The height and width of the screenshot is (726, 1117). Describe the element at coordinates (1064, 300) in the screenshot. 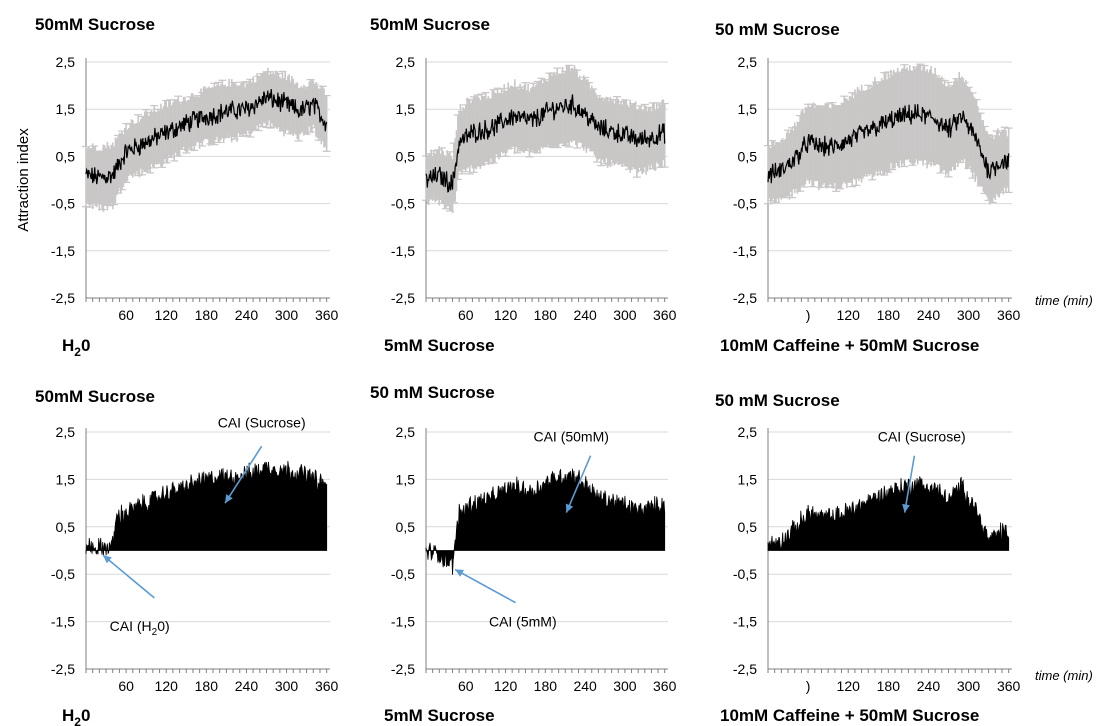

I see `time-unit-label-top: time (min)` at that location.